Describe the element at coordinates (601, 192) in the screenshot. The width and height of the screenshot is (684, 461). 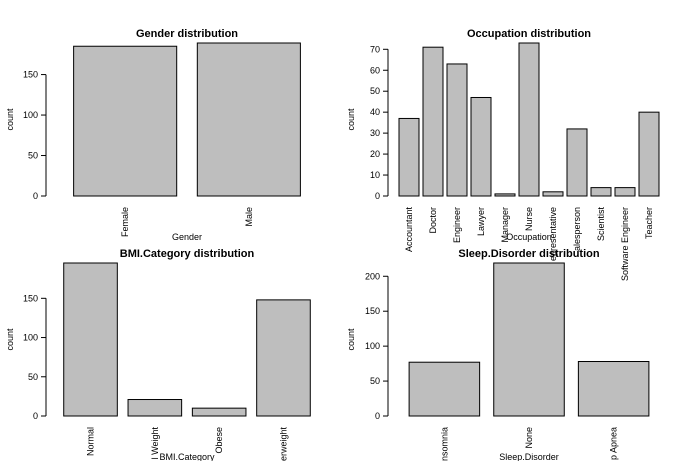
I see `bar-scientist` at that location.